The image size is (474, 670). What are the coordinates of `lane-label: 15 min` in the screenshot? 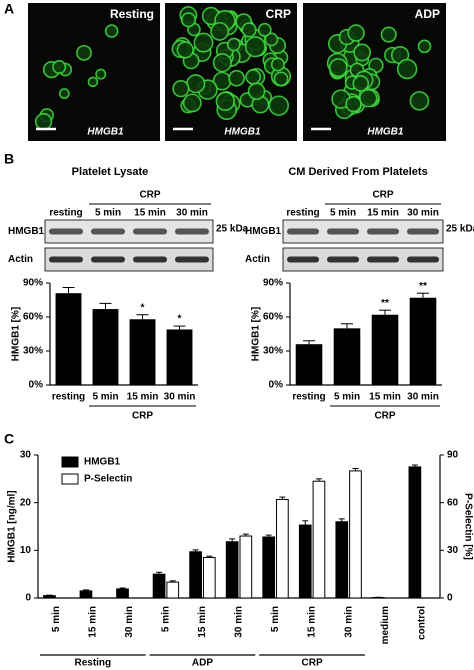 It's located at (383, 213).